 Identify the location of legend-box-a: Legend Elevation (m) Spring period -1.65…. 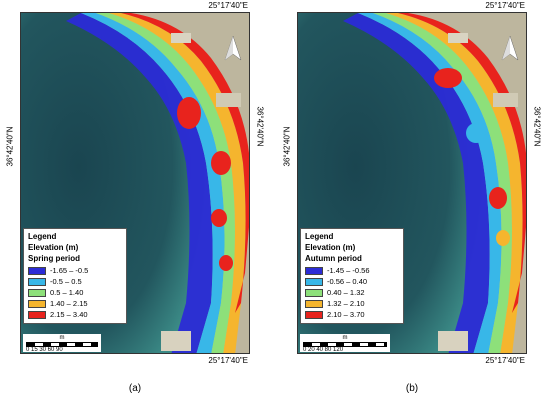
(75, 276).